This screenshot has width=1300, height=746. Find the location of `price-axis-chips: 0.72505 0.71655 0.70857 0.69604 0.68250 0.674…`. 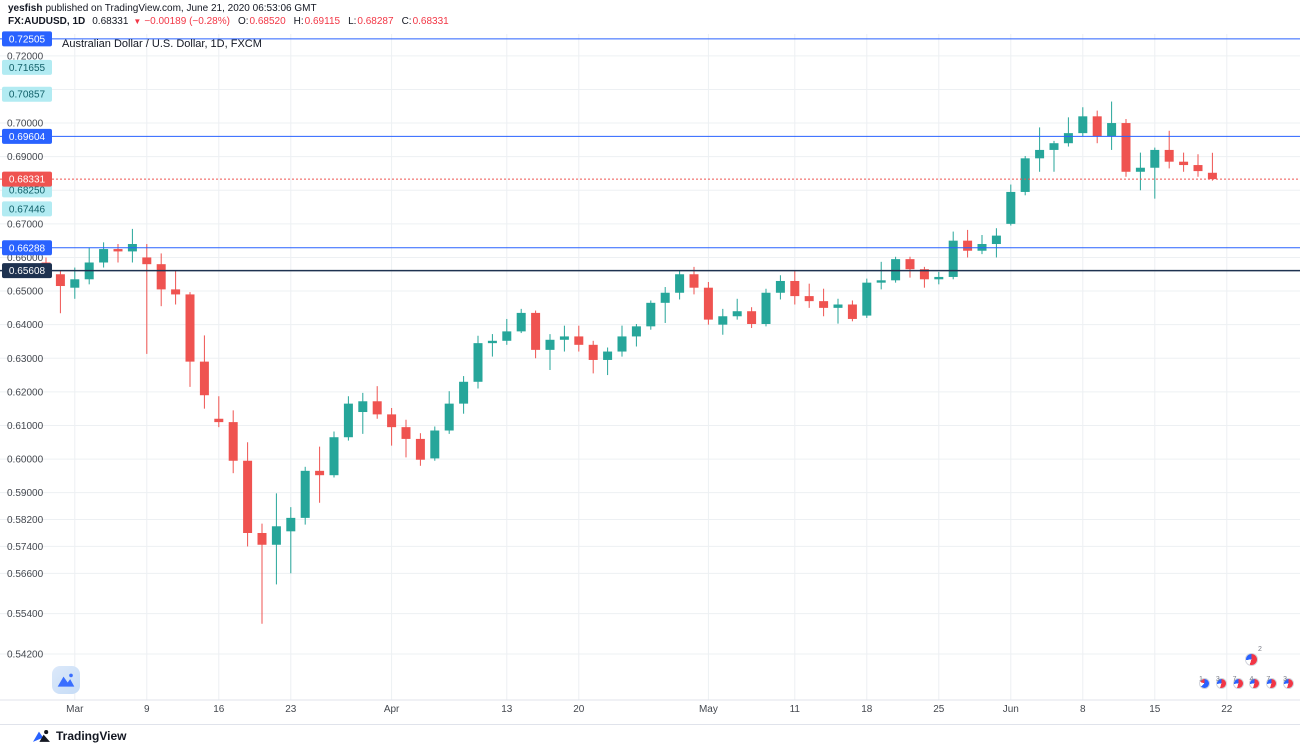

price-axis-chips: 0.72505 0.71655 0.70857 0.69604 0.68250 0.674… is located at coordinates (27, 155).